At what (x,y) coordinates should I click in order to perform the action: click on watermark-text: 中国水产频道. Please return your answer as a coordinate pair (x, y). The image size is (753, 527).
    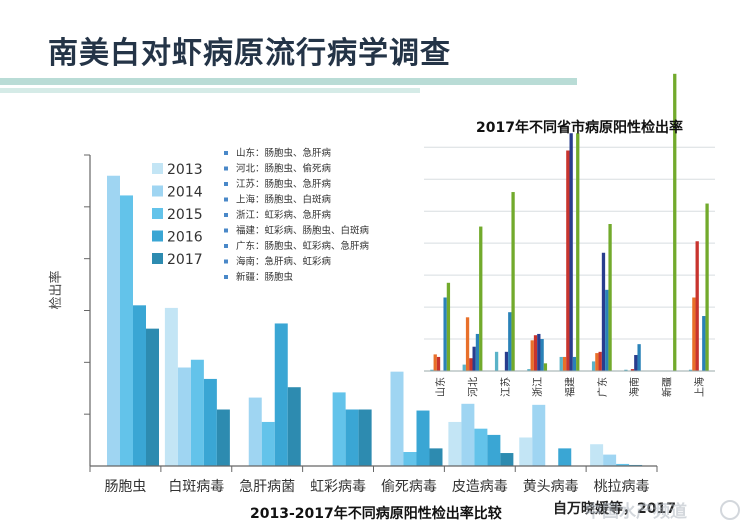
    Looking at the image, I should click on (636, 511).